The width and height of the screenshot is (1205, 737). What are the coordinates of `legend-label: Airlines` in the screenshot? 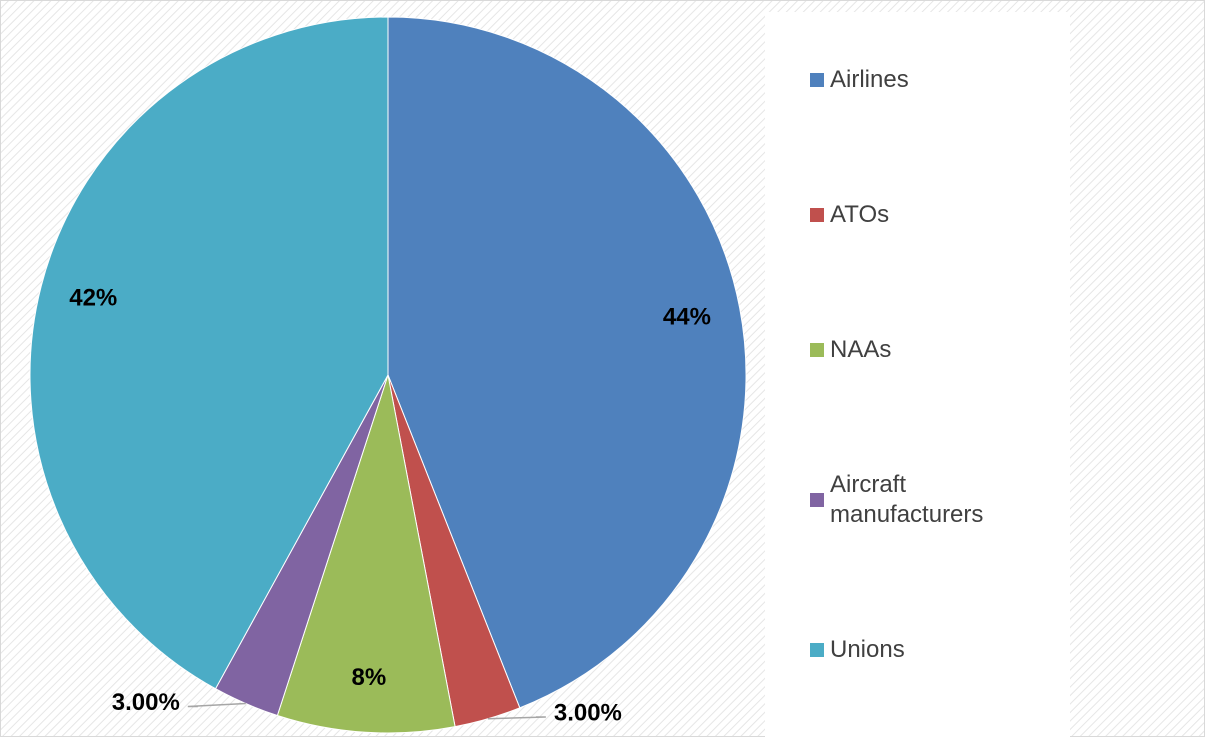 It's located at (869, 79).